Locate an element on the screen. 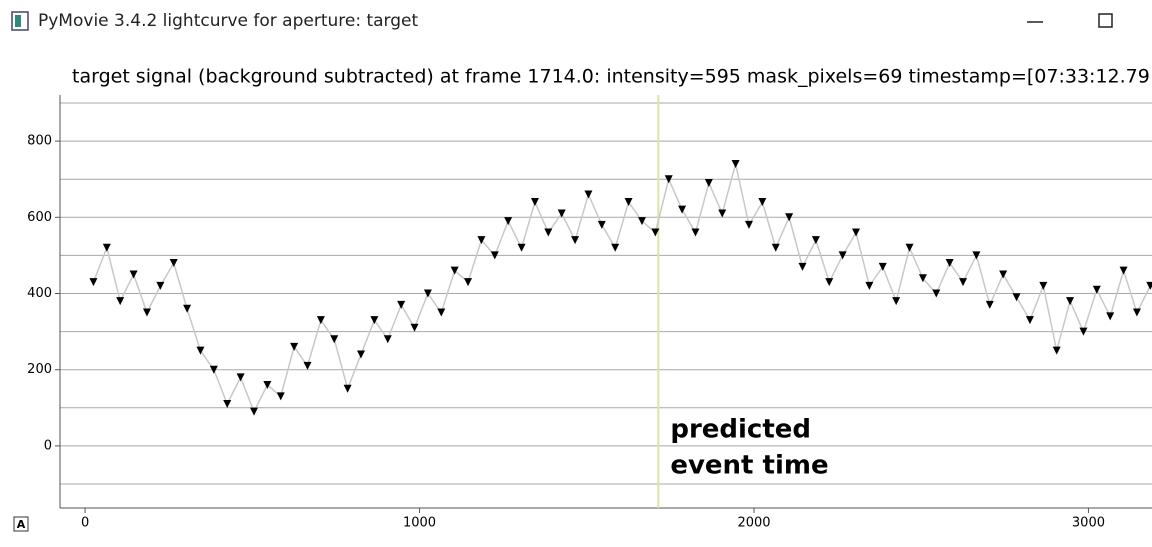  y-tick-label: 600 is located at coordinates (39, 217).